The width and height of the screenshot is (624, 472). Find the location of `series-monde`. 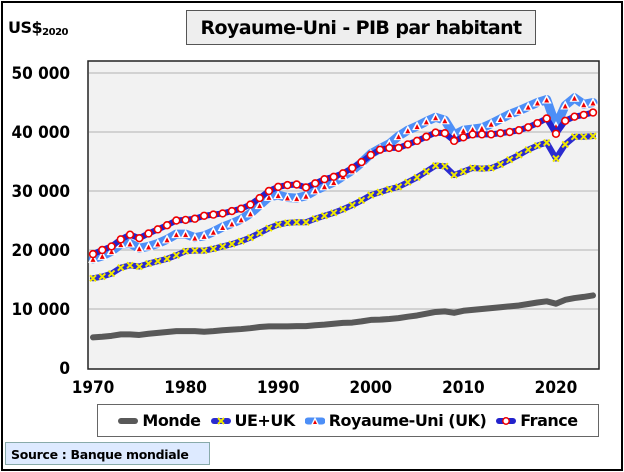

series-monde is located at coordinates (343, 316).